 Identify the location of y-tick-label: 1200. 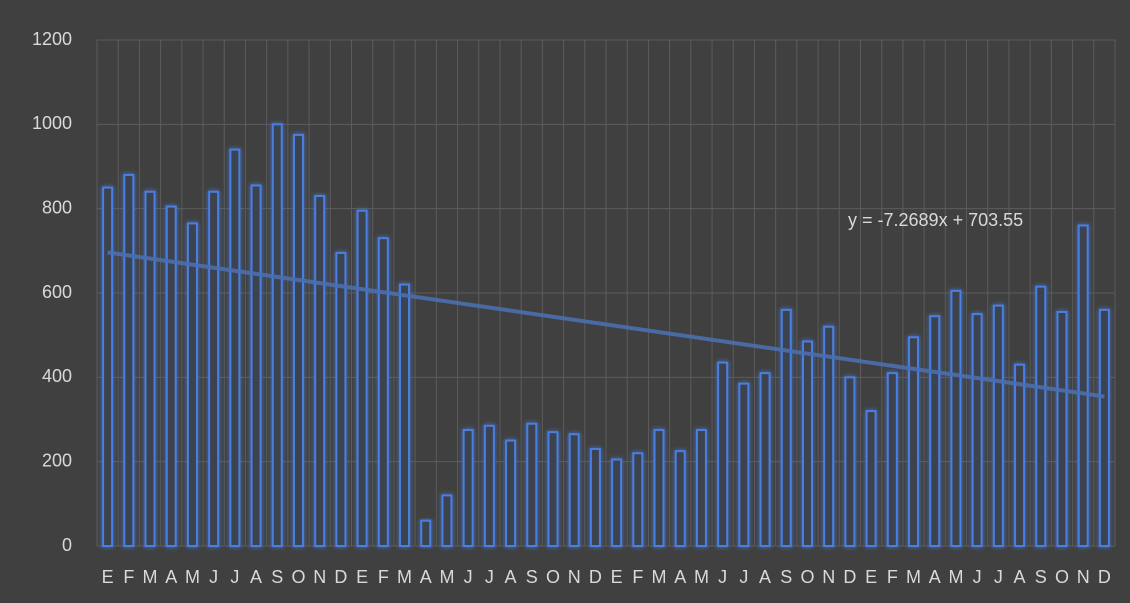
(52, 39).